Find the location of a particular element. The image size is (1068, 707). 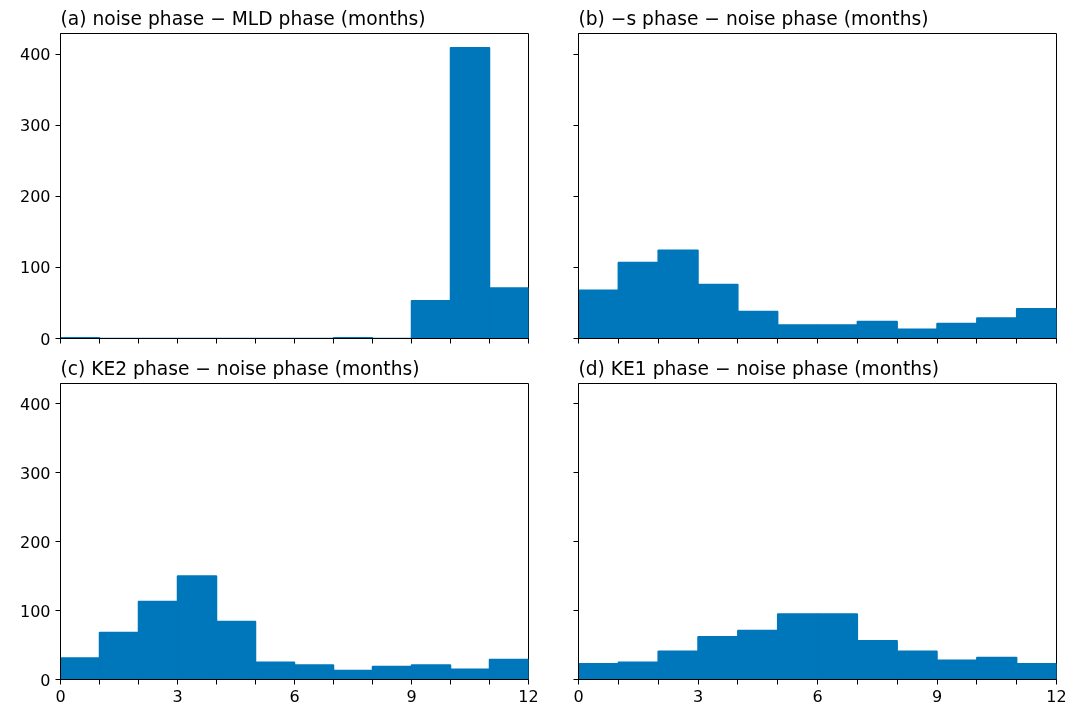

chart-title: (c) KE2 phase − noise phase (months) is located at coordinates (240, 368).